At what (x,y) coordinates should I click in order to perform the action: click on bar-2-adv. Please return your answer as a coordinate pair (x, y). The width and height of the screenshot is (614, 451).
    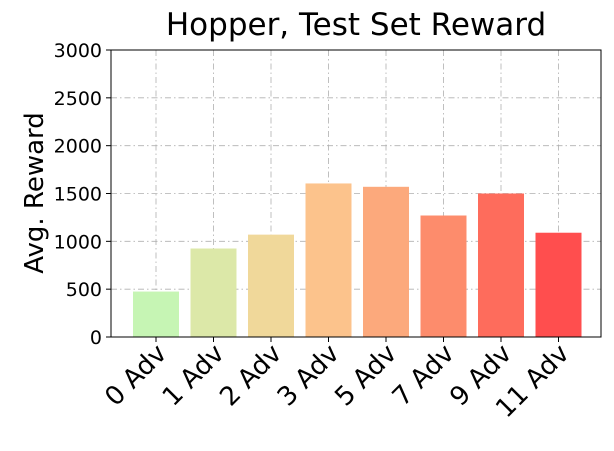
    Looking at the image, I should click on (271, 285).